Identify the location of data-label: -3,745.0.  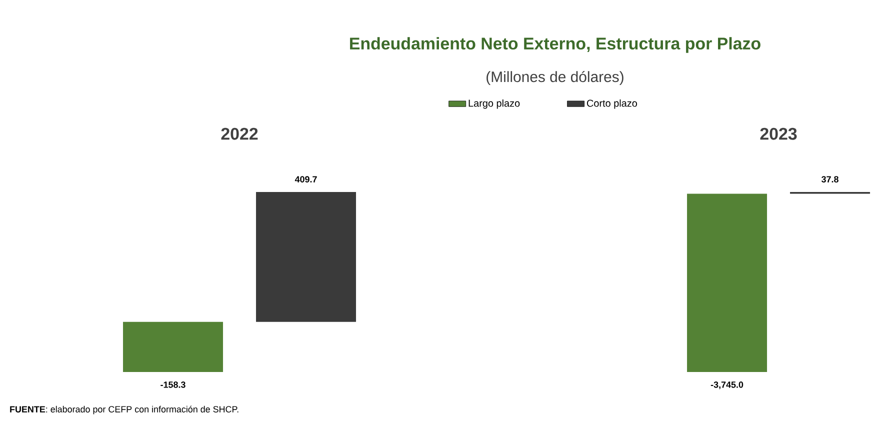
(727, 386).